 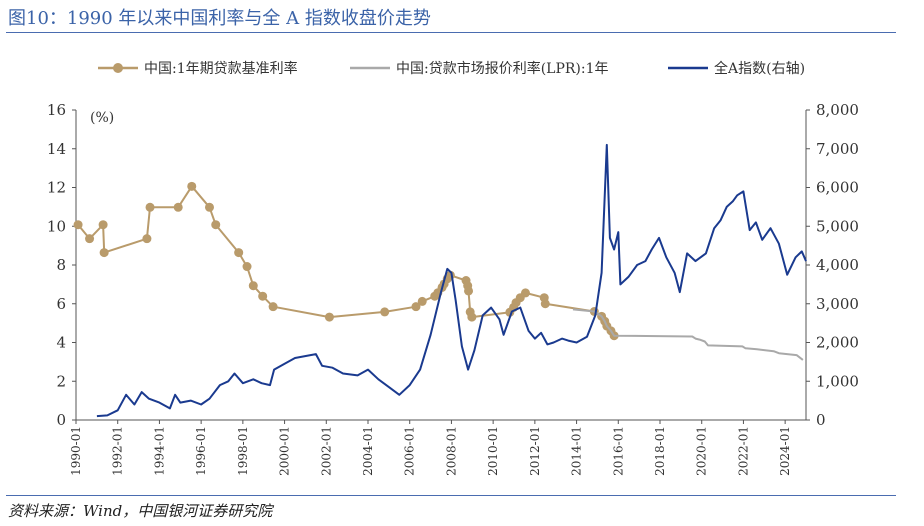 What do you see at coordinates (140, 511) in the screenshot?
I see `source-note: 资料来源：Wind，中国银河证券研究院` at bounding box center [140, 511].